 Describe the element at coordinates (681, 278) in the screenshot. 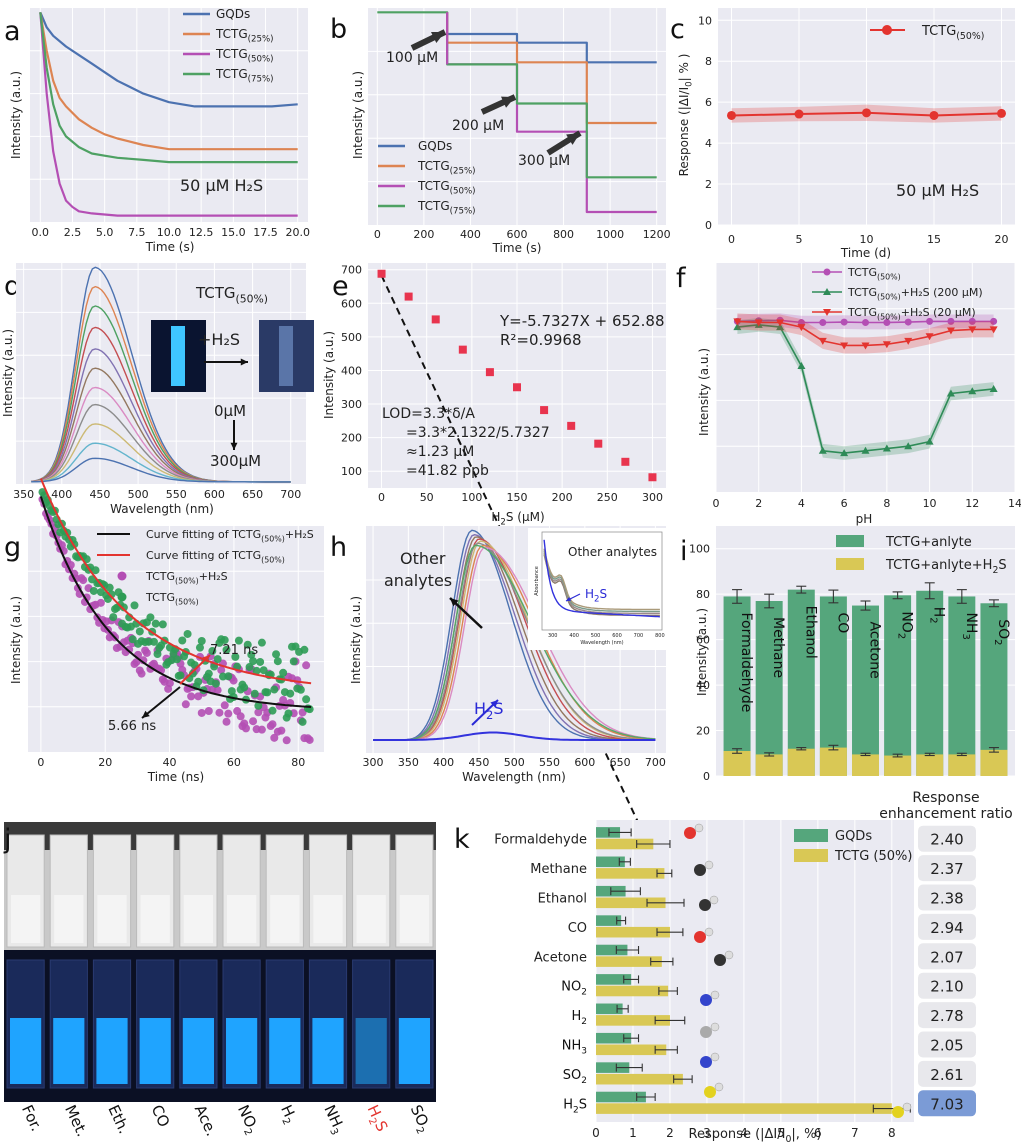

I see `panel-letter-f: f` at that location.